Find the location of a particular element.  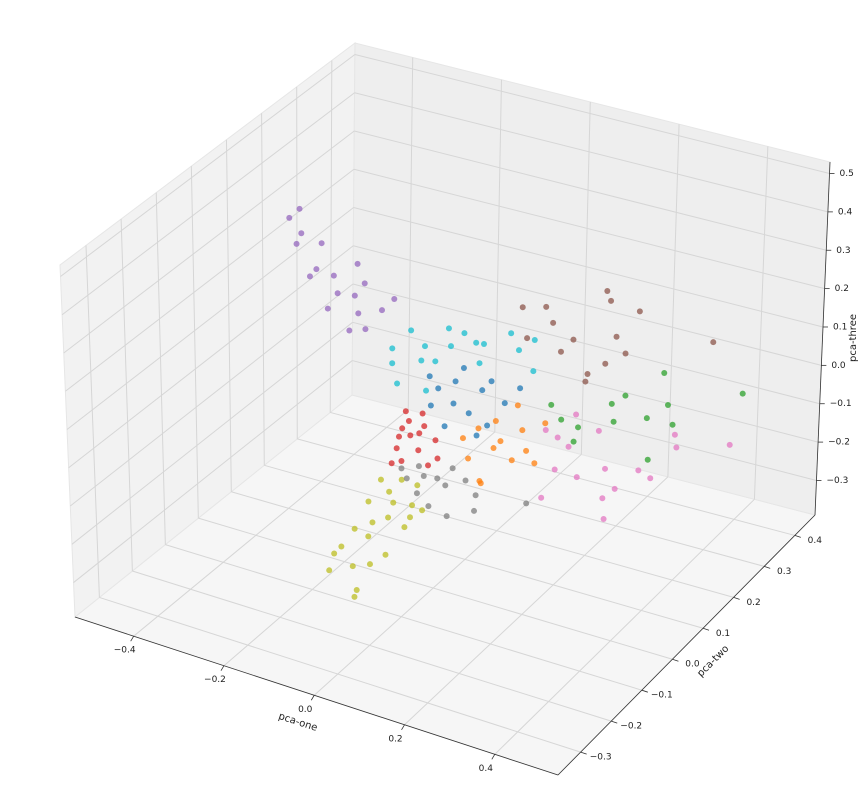

z-tick-label: 0.5 is located at coordinates (847, 174).